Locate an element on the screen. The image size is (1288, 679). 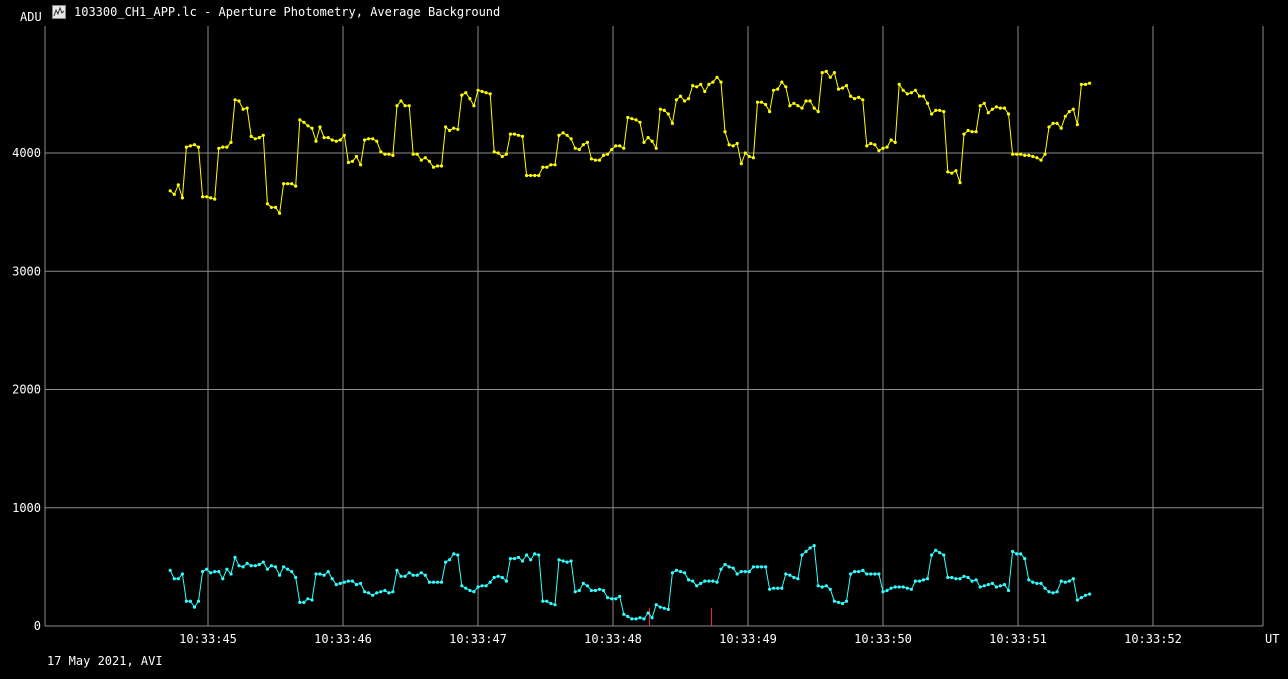
date-footer: 17 May 2021, AVI is located at coordinates (105, 661).